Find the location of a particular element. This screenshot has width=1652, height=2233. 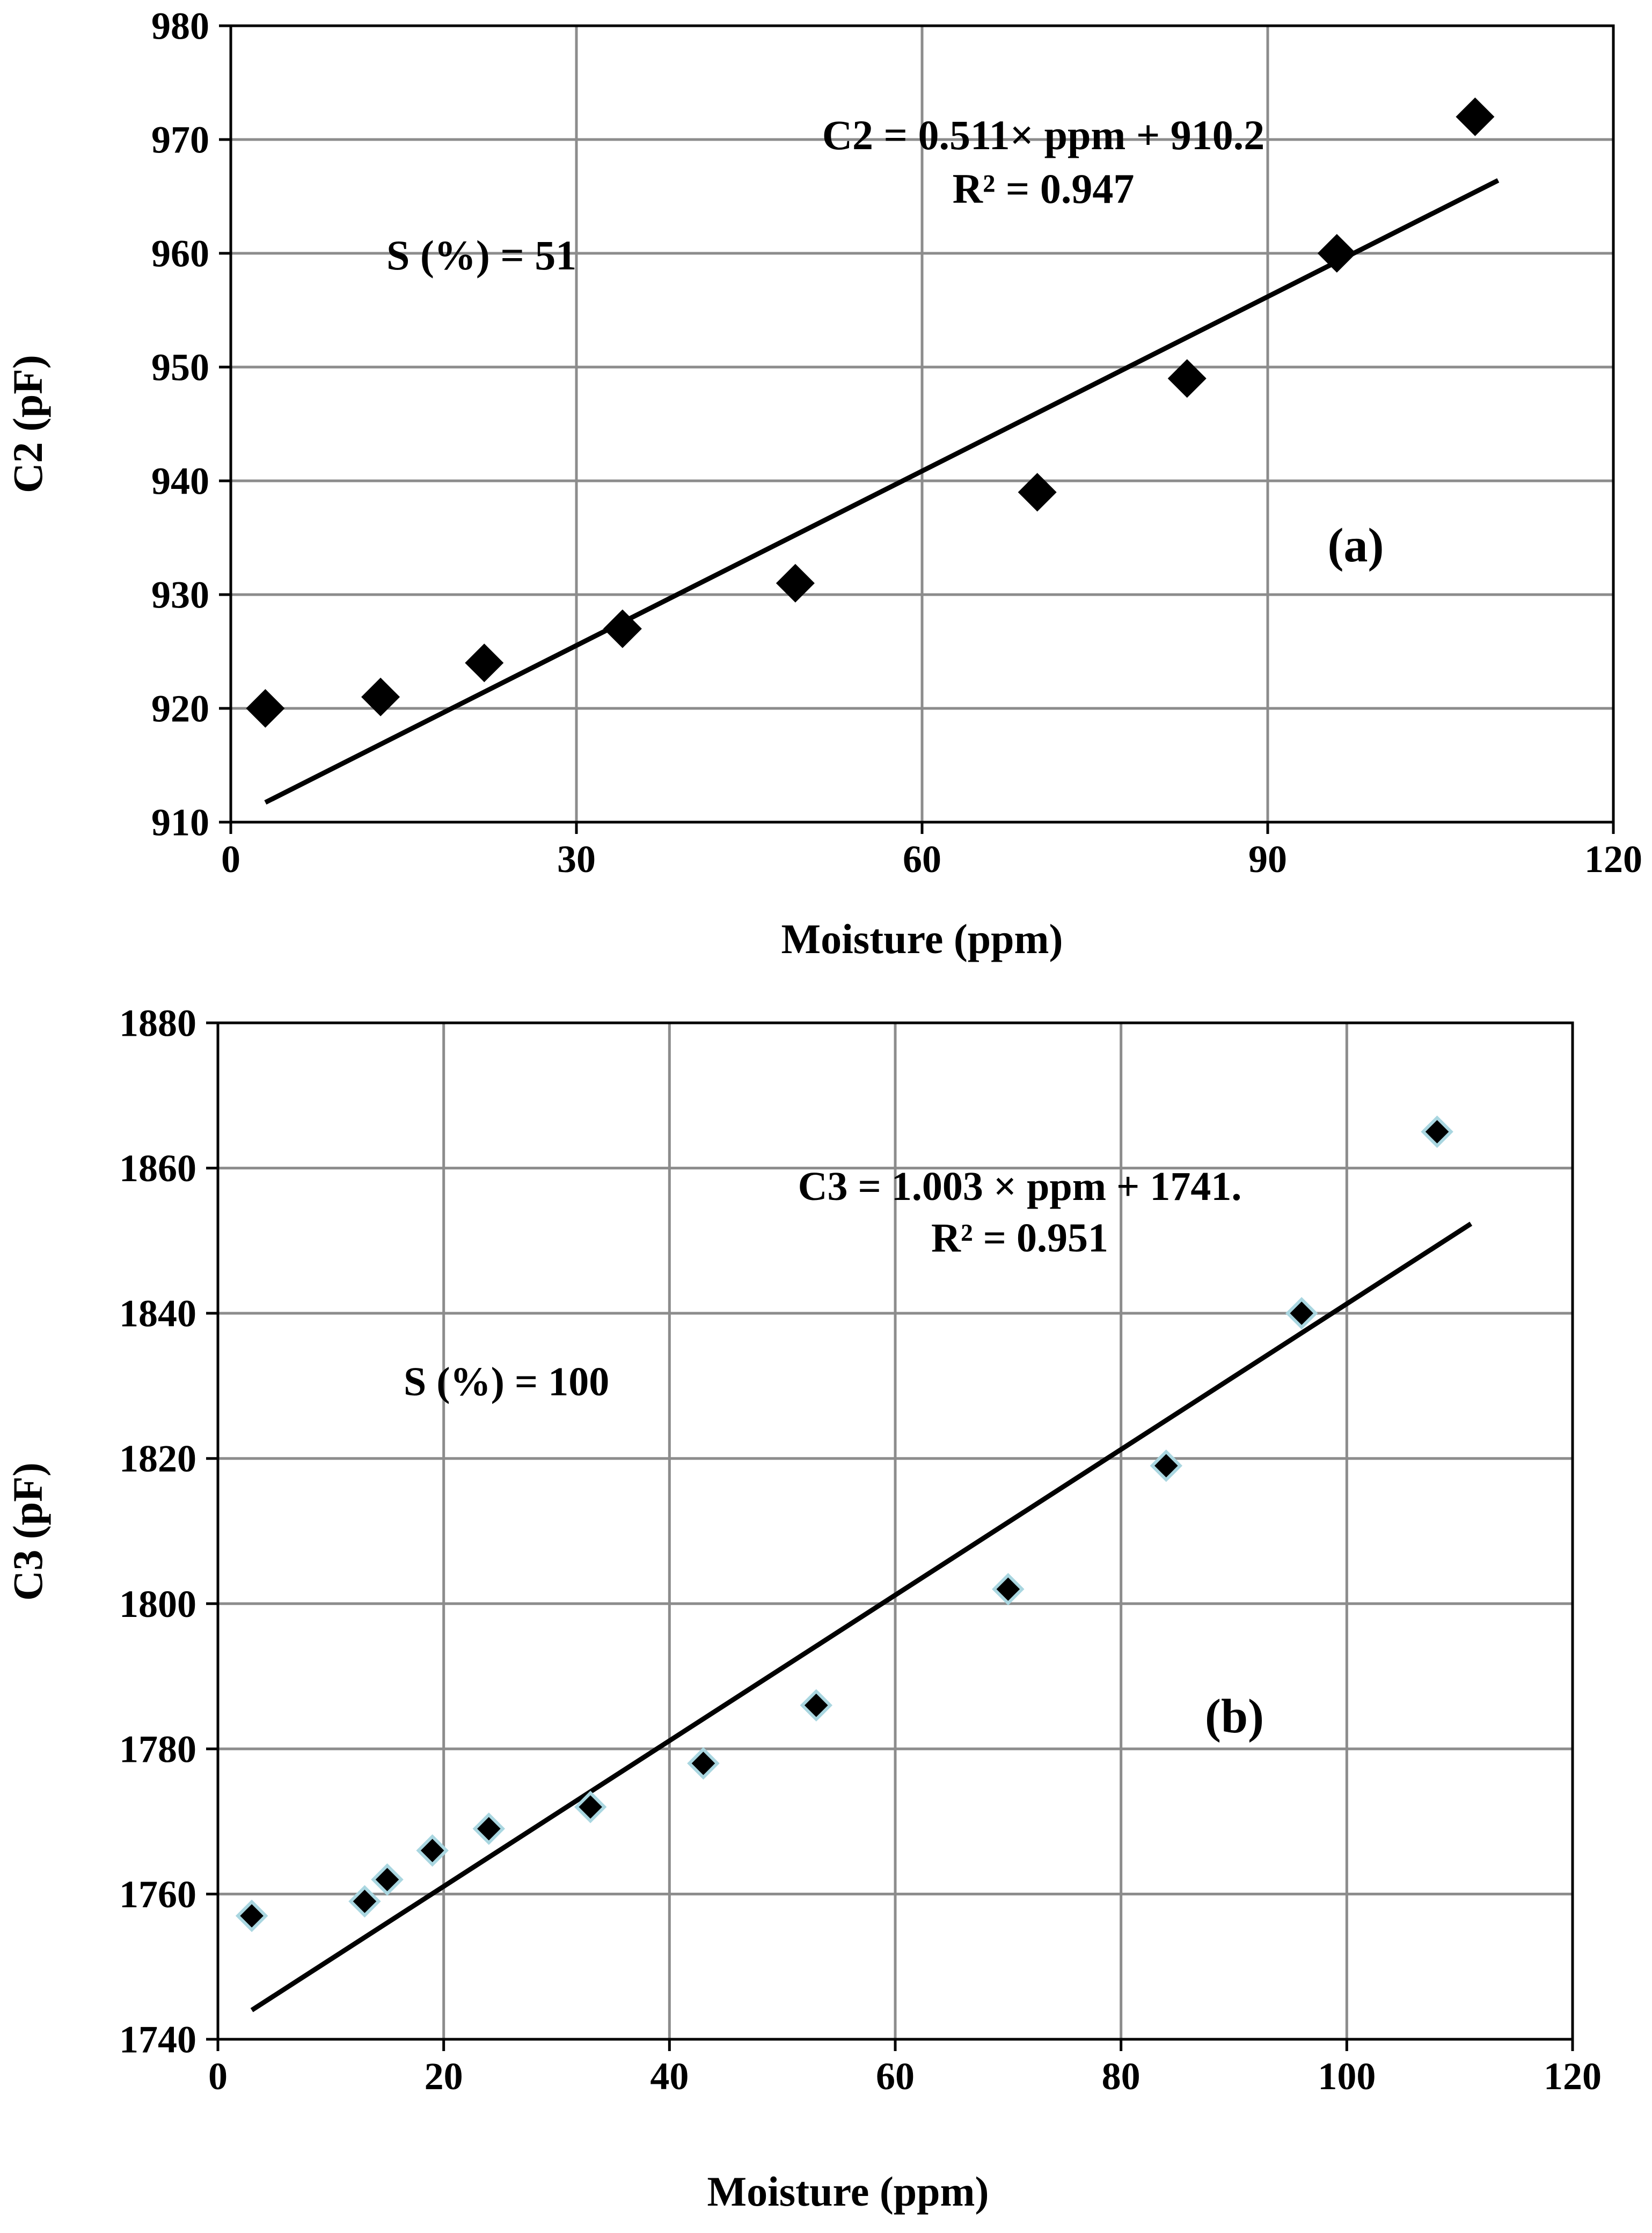

chart-b-x-tick-label: 80 is located at coordinates (1121, 2077).